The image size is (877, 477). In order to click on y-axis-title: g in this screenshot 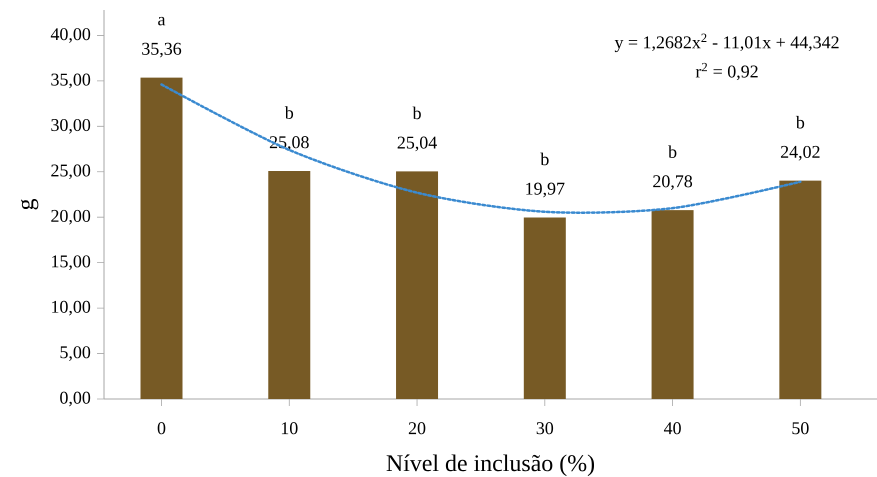, I will do `click(29, 204)`.